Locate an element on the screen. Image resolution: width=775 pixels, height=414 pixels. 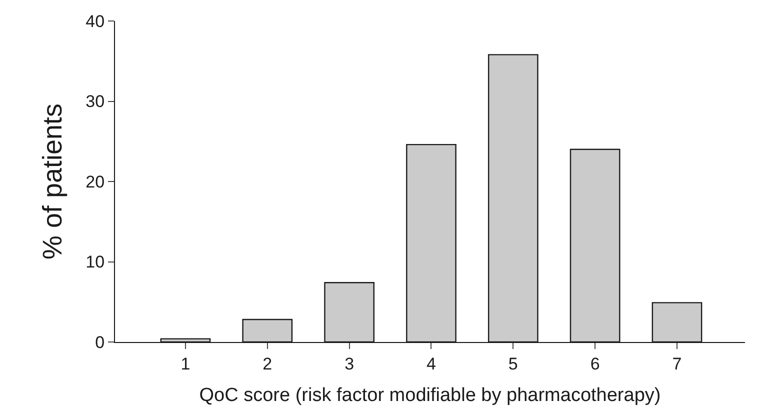
x-tick-label: 1 is located at coordinates (185, 364).